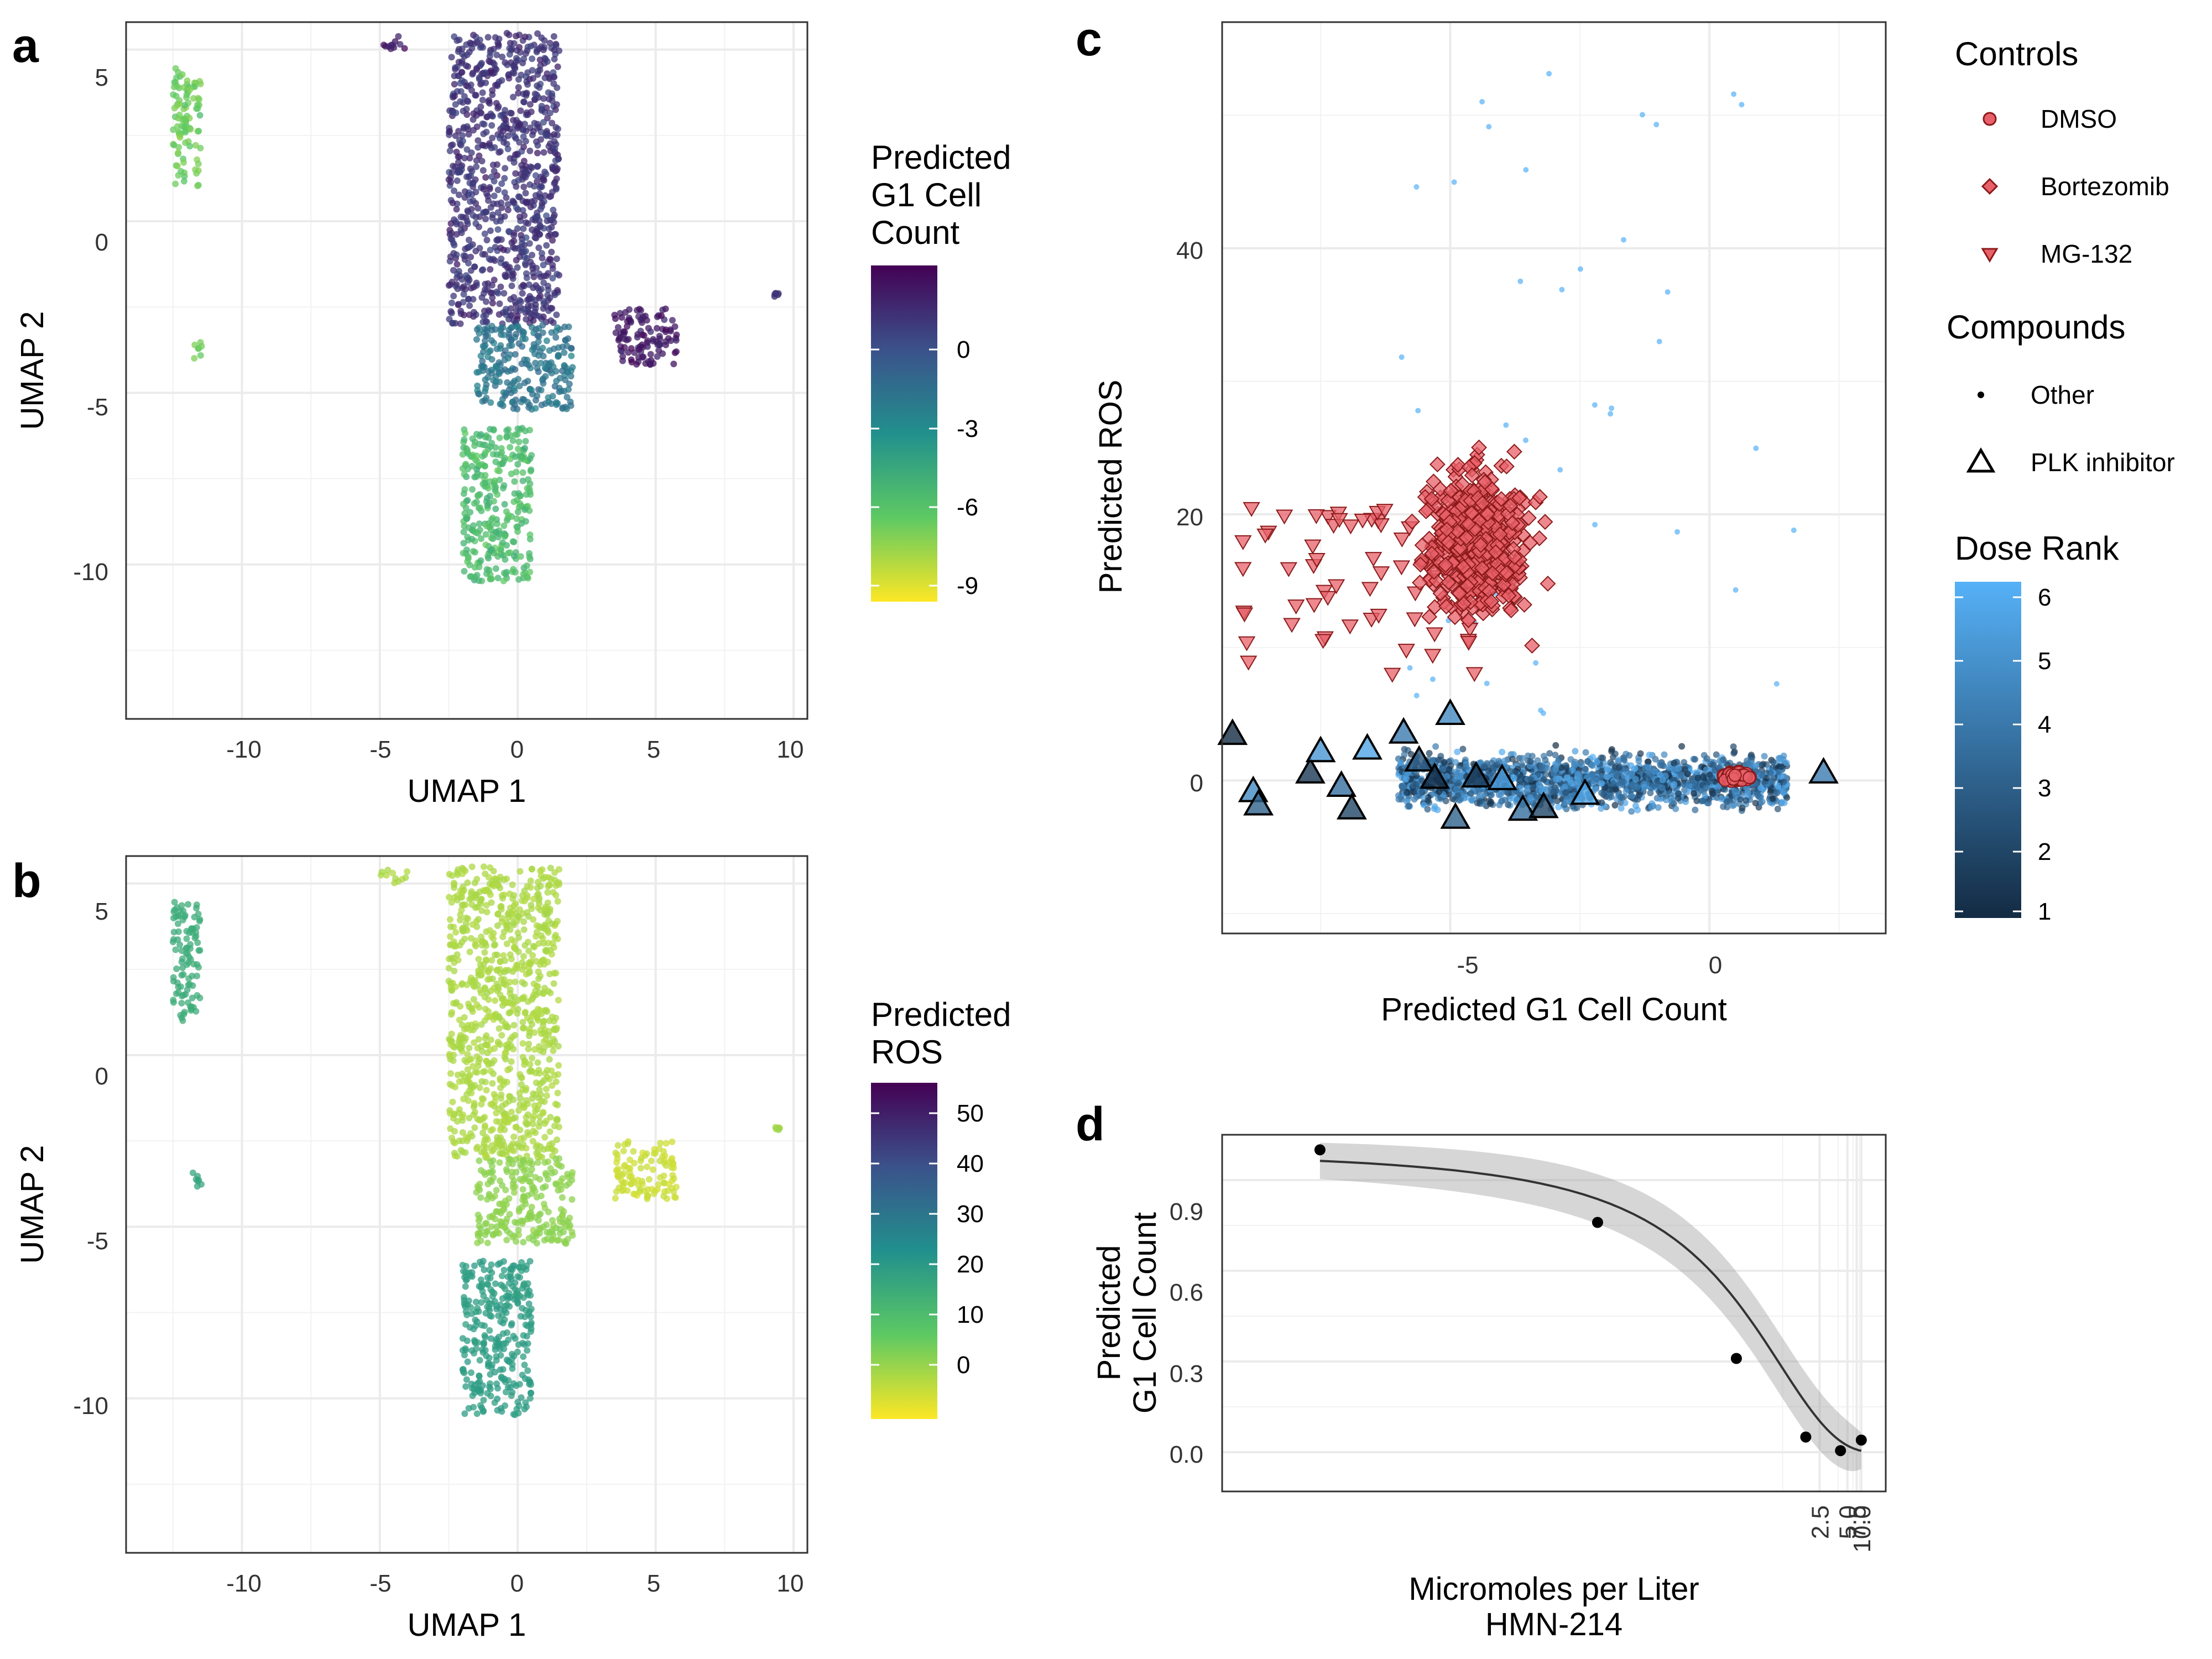 The height and width of the screenshot is (1659, 2212). I want to click on panel-b-legend-title-line: Predicted, so click(941, 1015).